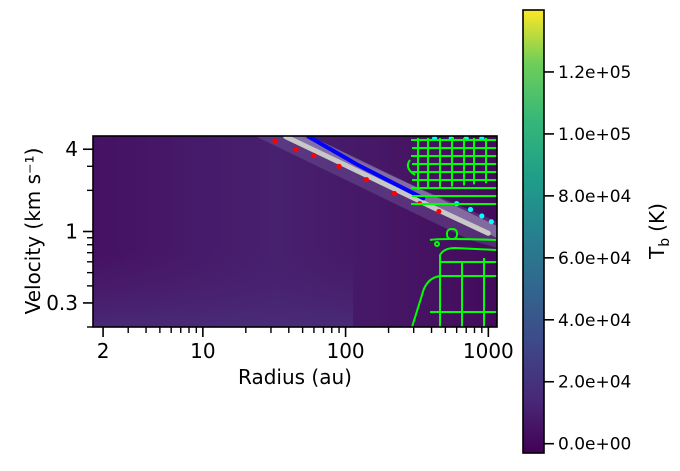 The width and height of the screenshot is (680, 471). I want to click on keplerian-curve-white, so click(387, 186).